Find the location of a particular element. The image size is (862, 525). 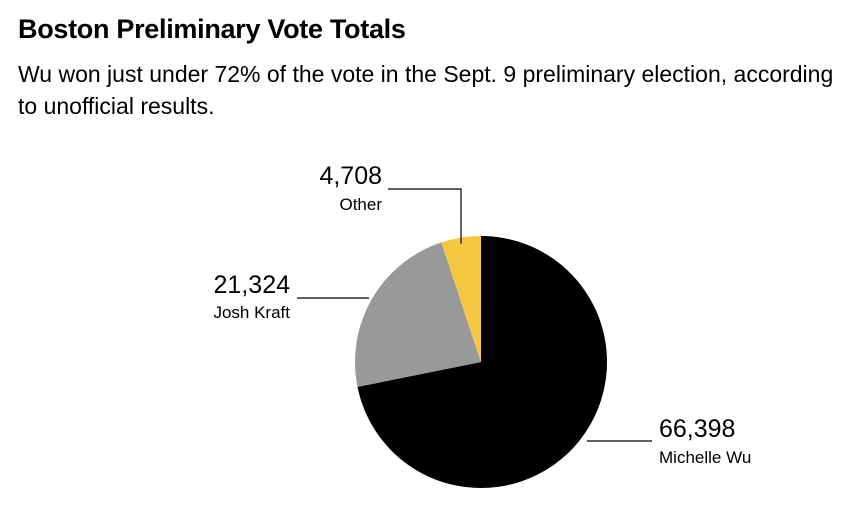

slice-label-other: Other is located at coordinates (360, 204).